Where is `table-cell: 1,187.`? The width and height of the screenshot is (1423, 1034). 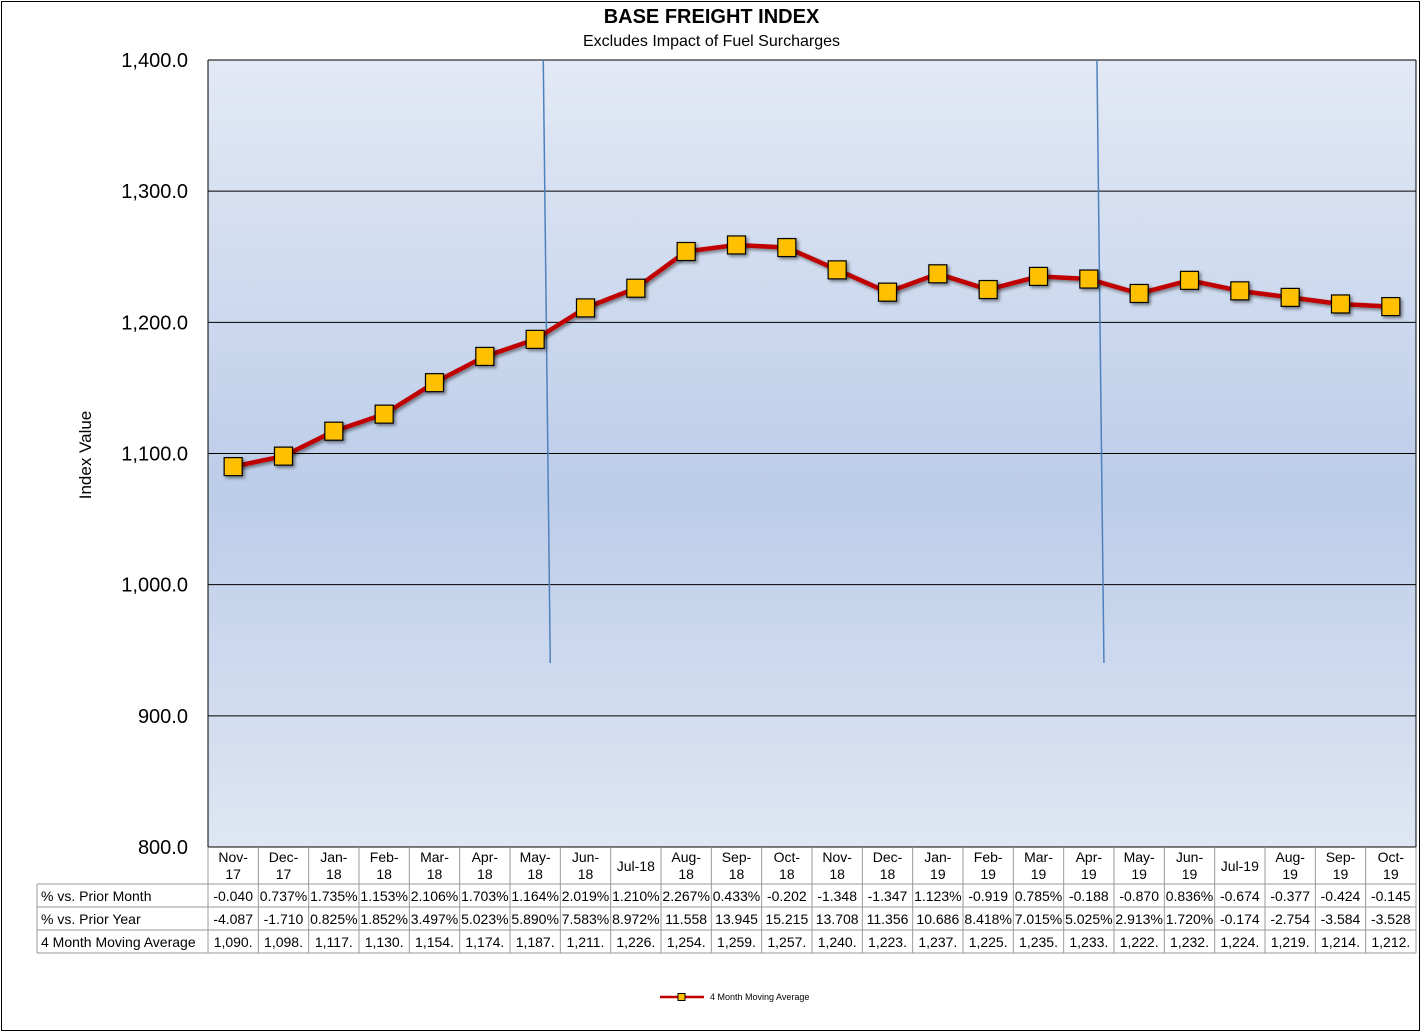 table-cell: 1,187. is located at coordinates (535, 942).